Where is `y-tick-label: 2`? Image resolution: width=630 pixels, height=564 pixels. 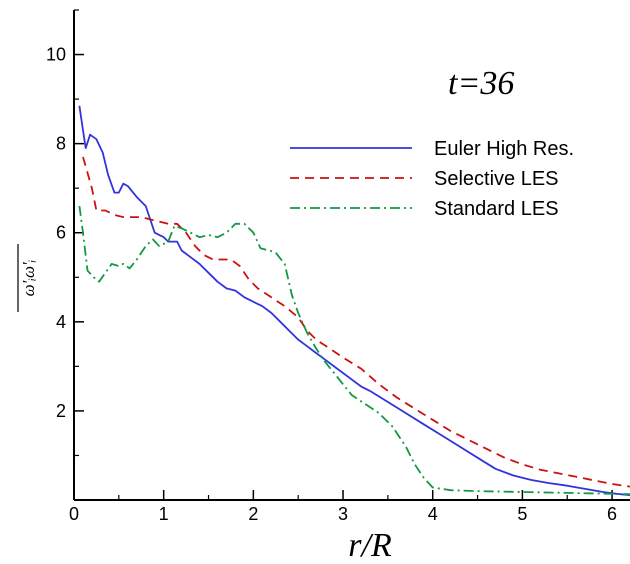 y-tick-label: 2 is located at coordinates (61, 411).